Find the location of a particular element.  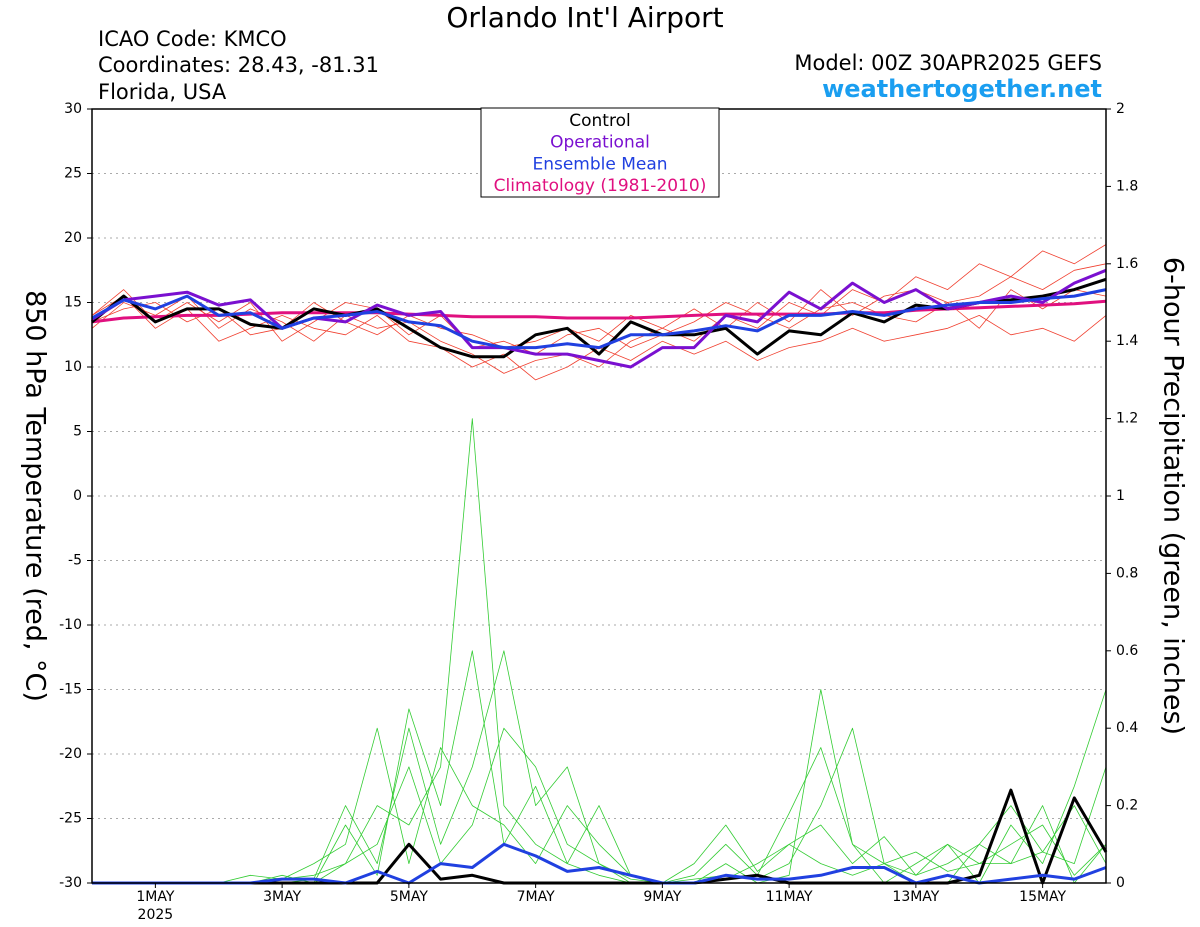

y2-tick-label: 0.6 is located at coordinates (1127, 651).